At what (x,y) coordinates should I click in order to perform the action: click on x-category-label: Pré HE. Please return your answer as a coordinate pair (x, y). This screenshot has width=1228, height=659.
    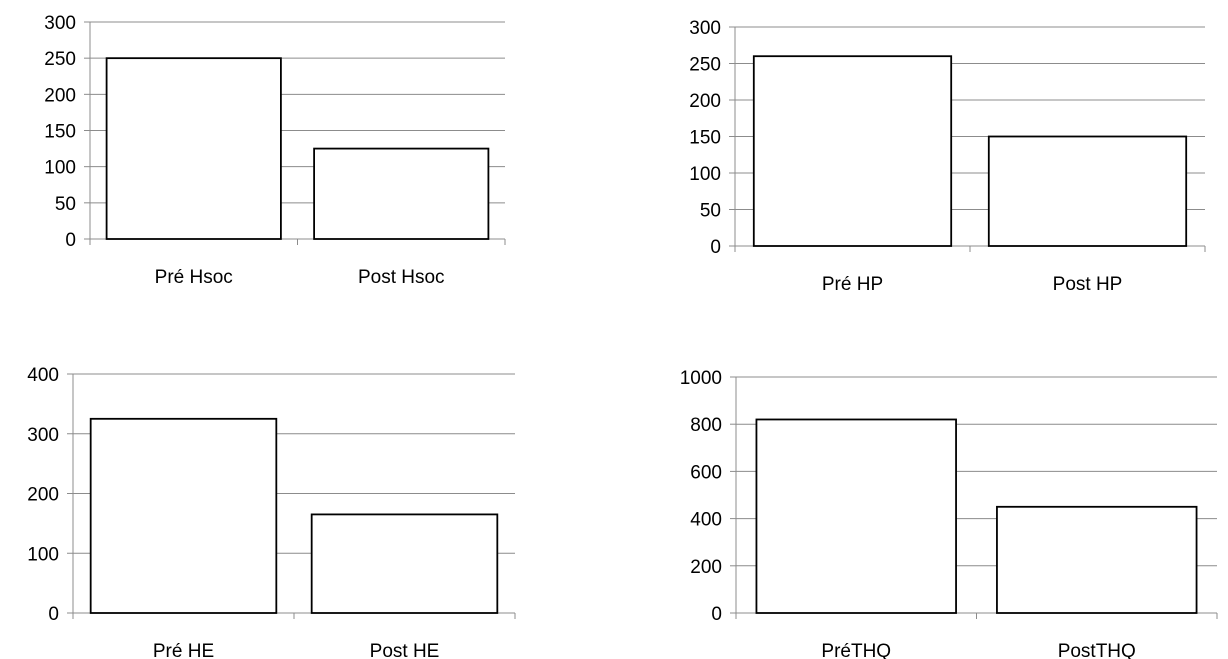
    Looking at the image, I should click on (183, 650).